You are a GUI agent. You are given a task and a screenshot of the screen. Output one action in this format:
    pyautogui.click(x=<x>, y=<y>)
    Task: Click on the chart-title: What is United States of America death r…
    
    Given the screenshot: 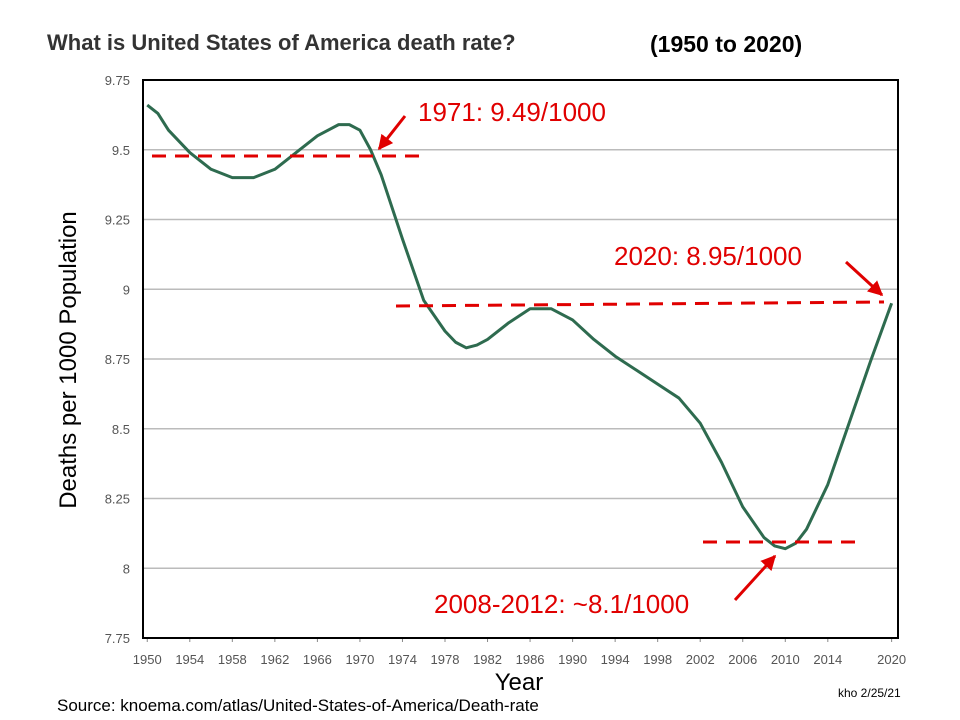 What is the action you would take?
    pyautogui.click(x=281, y=42)
    